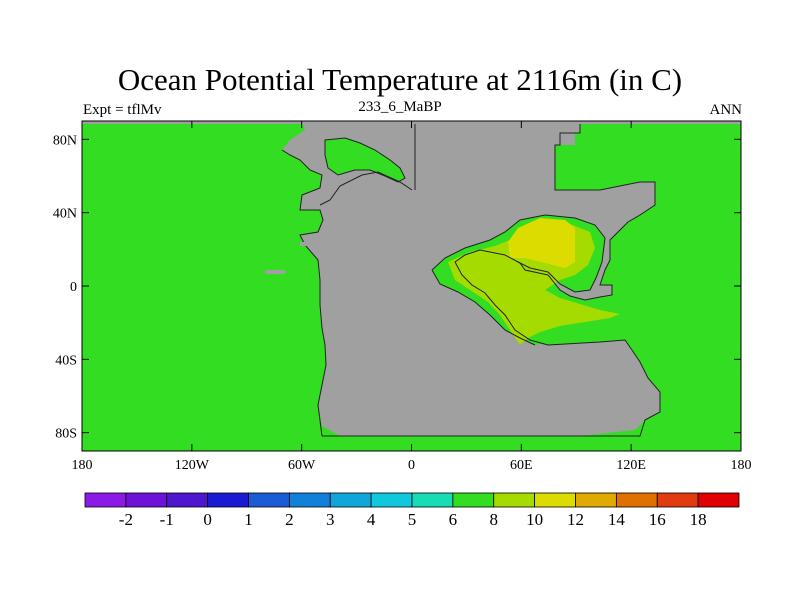 The height and width of the screenshot is (600, 800). I want to click on season-label: ANN, so click(726, 110).